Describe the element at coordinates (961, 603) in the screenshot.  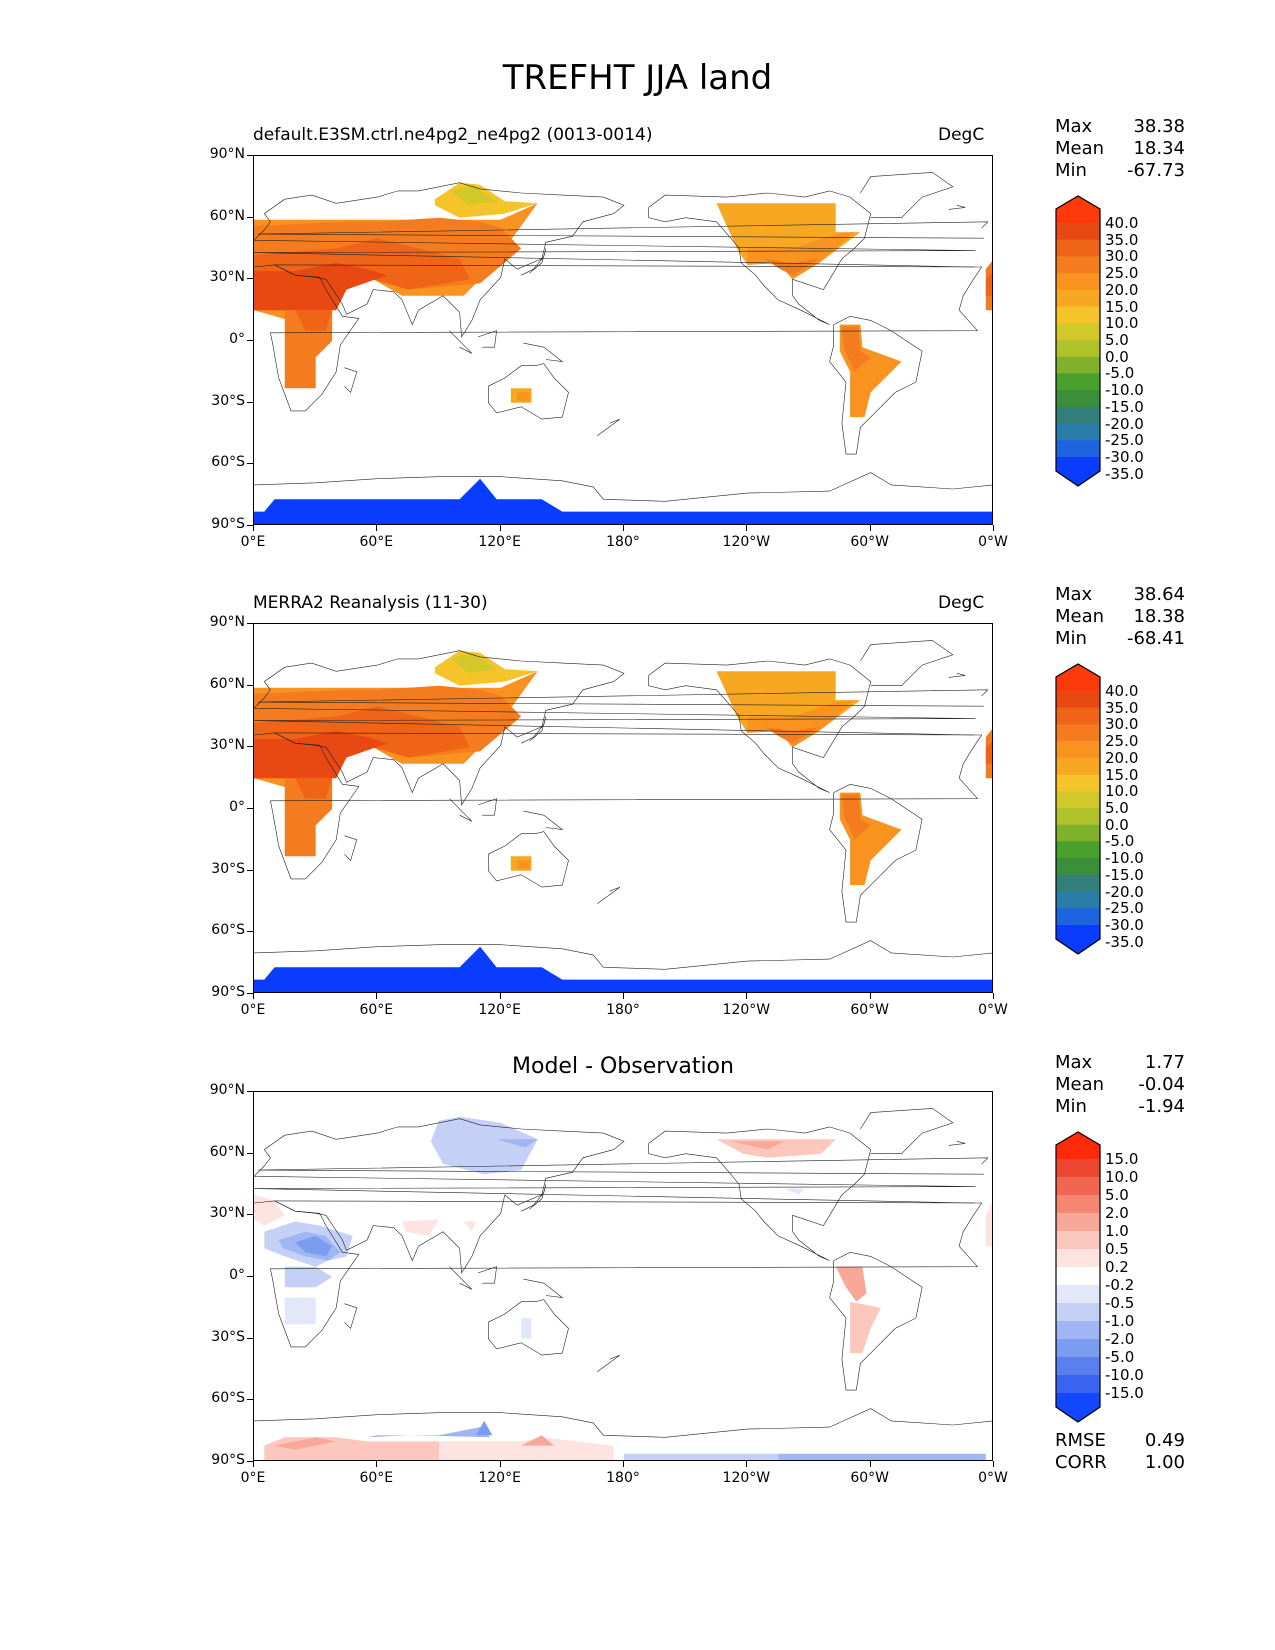
I see `panel-obs-units: DegC` at that location.